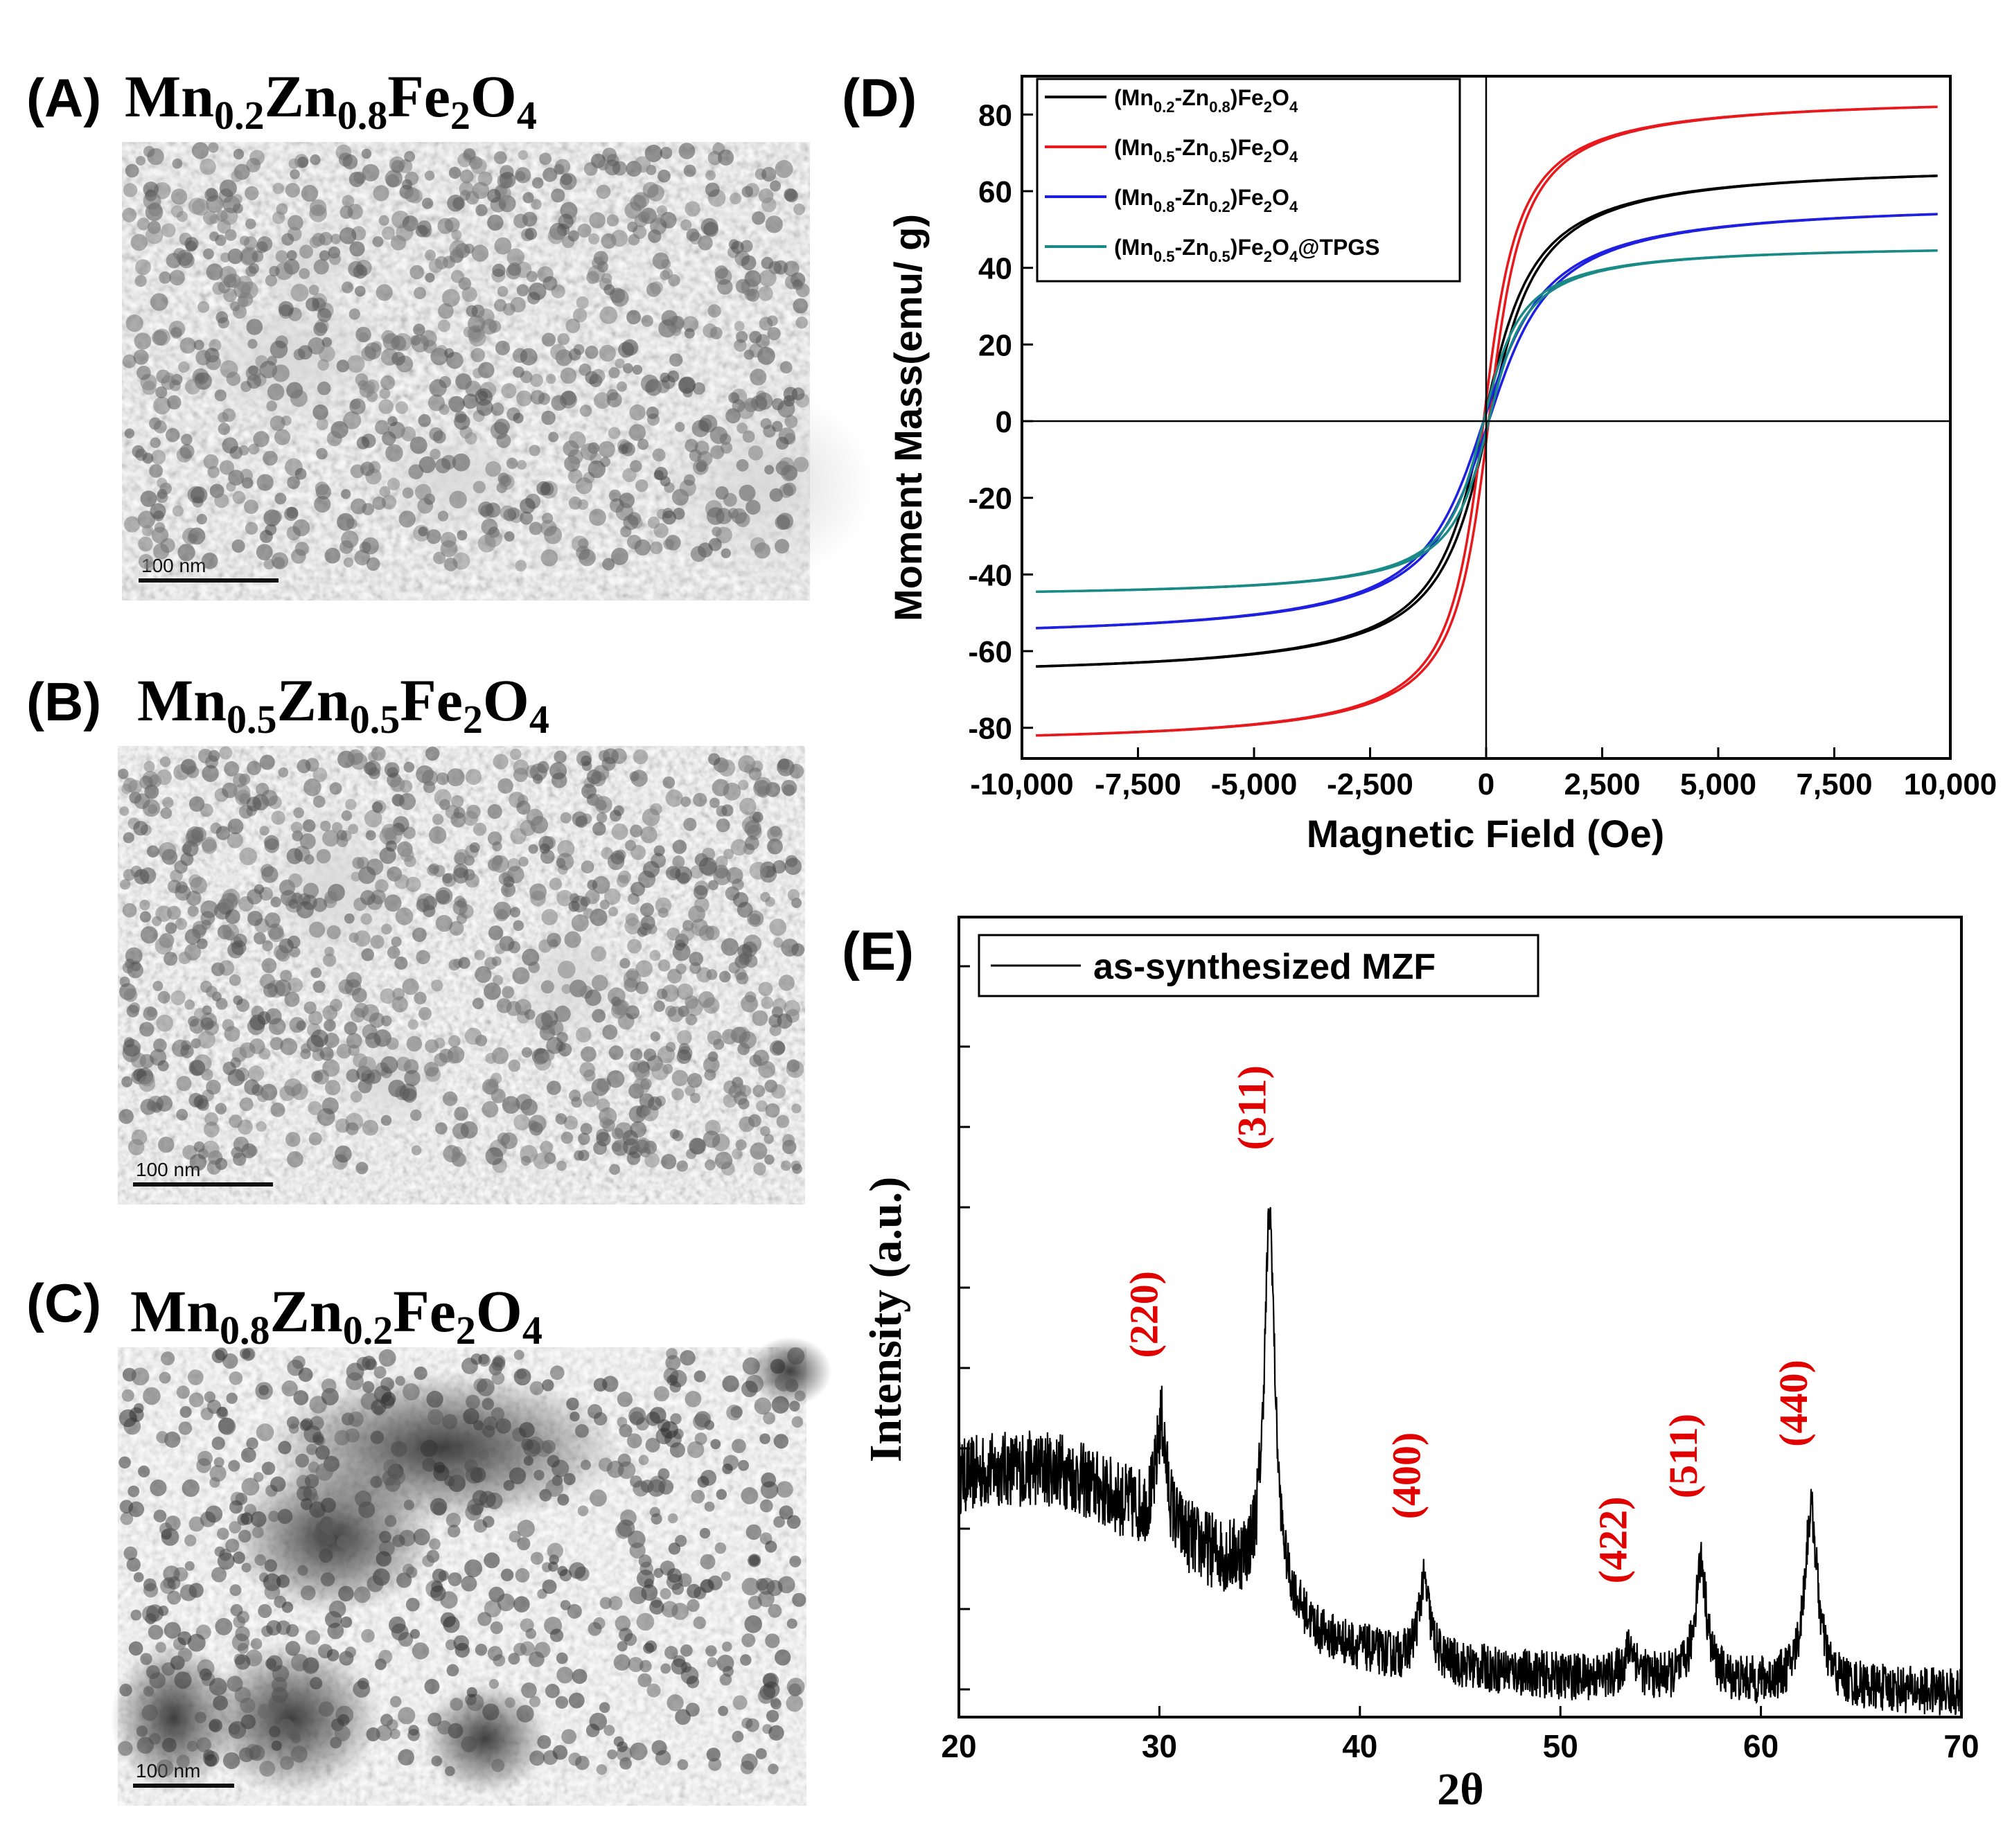  I want to click on y-tick-label-d: -20, so click(990, 499).